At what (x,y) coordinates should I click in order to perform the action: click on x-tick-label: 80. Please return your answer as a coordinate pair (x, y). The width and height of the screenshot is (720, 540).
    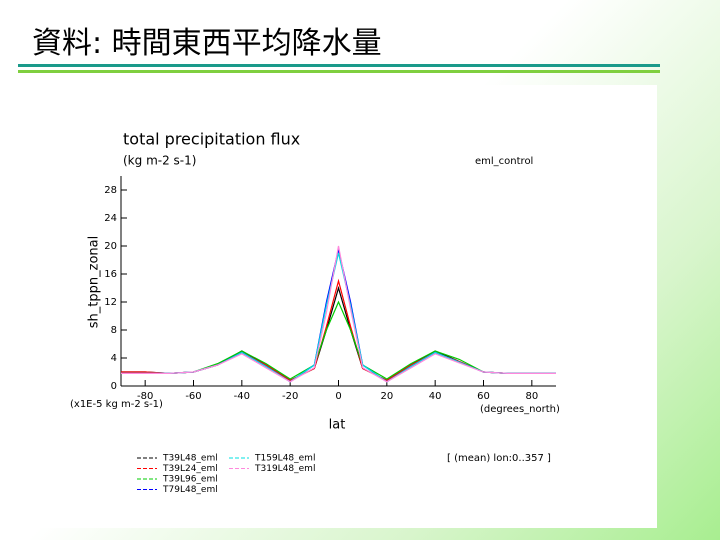
    Looking at the image, I should click on (531, 396).